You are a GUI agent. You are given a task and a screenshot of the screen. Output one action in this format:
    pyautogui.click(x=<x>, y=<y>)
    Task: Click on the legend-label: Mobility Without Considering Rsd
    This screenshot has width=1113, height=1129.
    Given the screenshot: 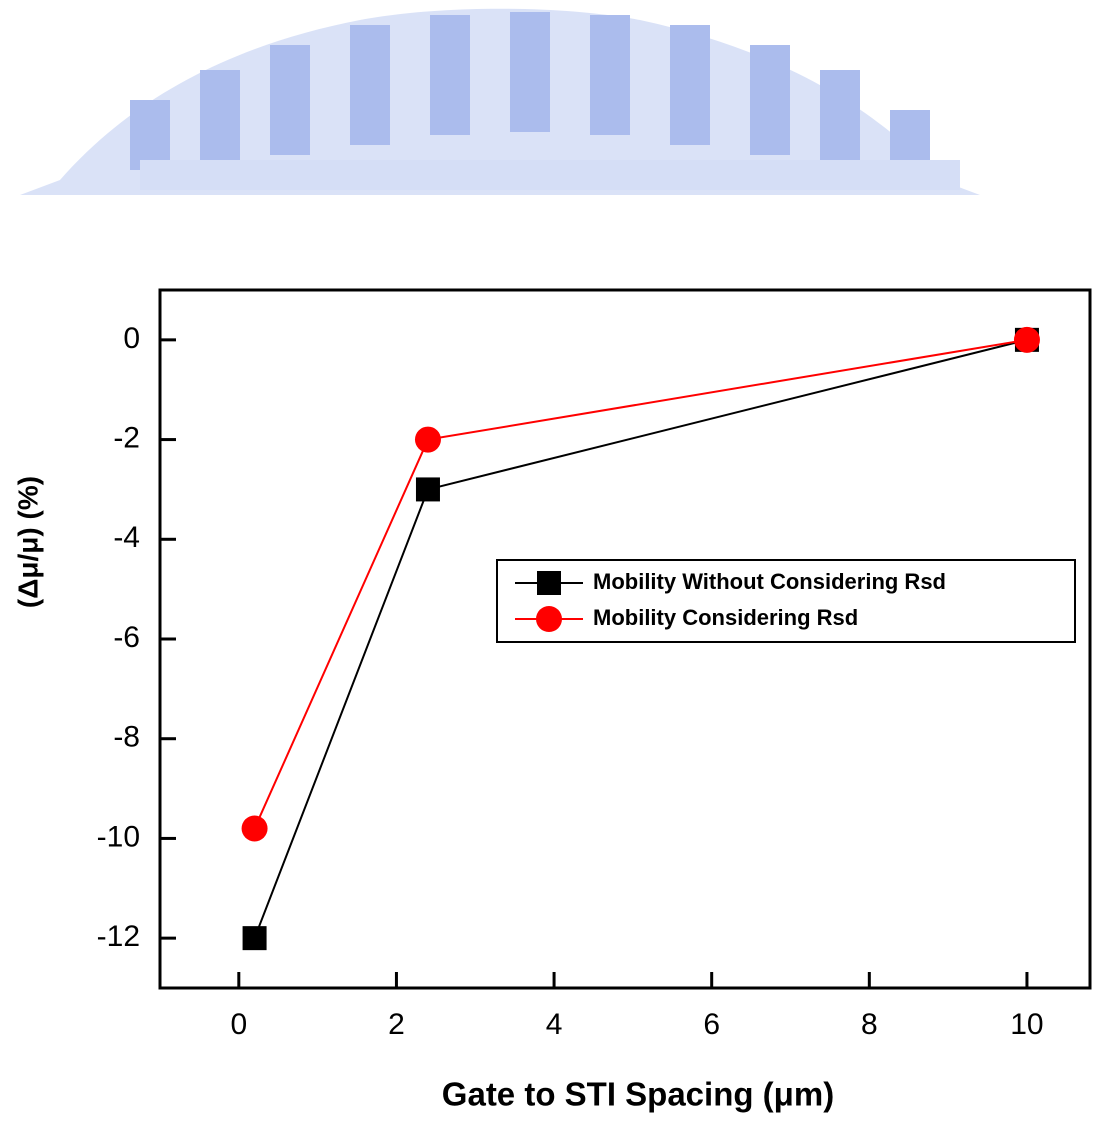 What is the action you would take?
    pyautogui.click(x=769, y=581)
    